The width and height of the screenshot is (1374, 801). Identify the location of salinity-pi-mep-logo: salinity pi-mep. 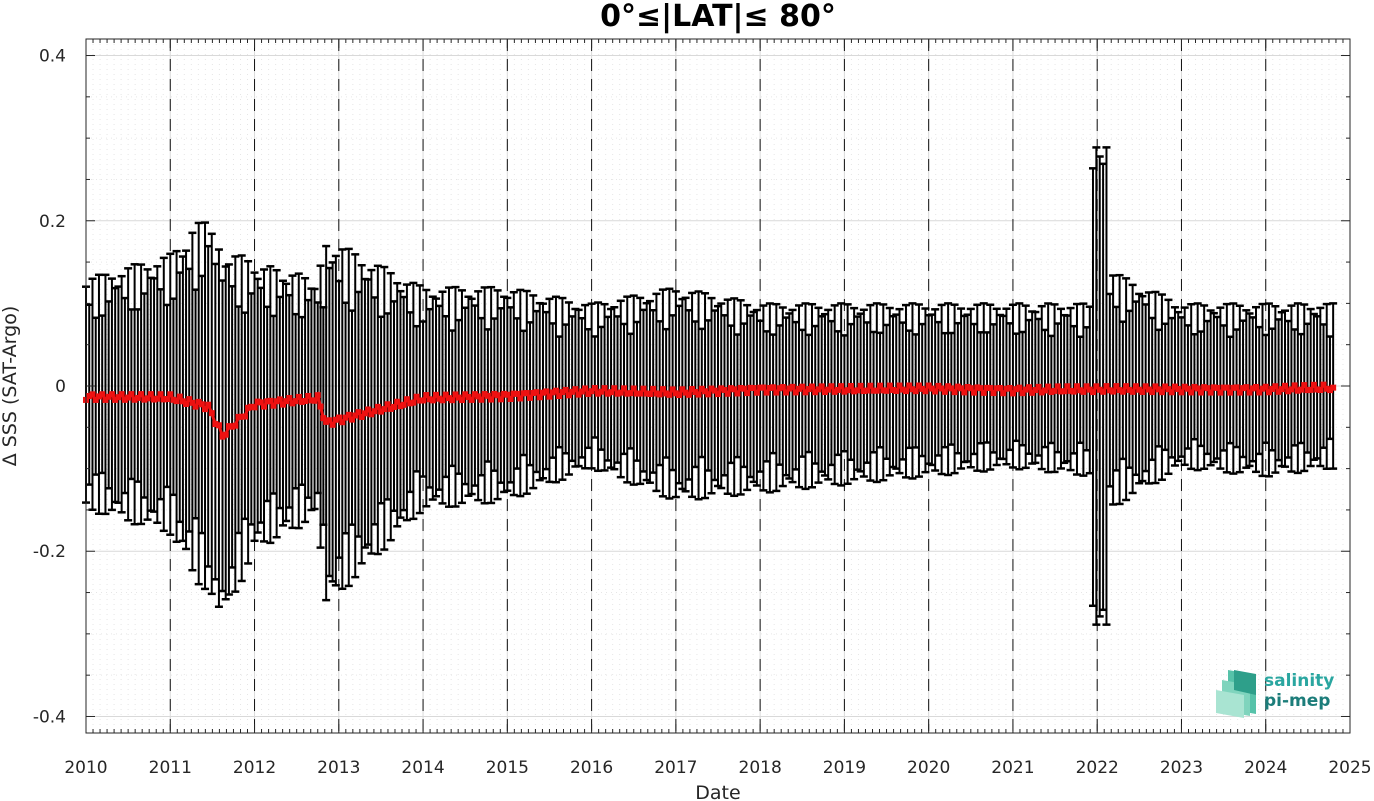
(1275, 694).